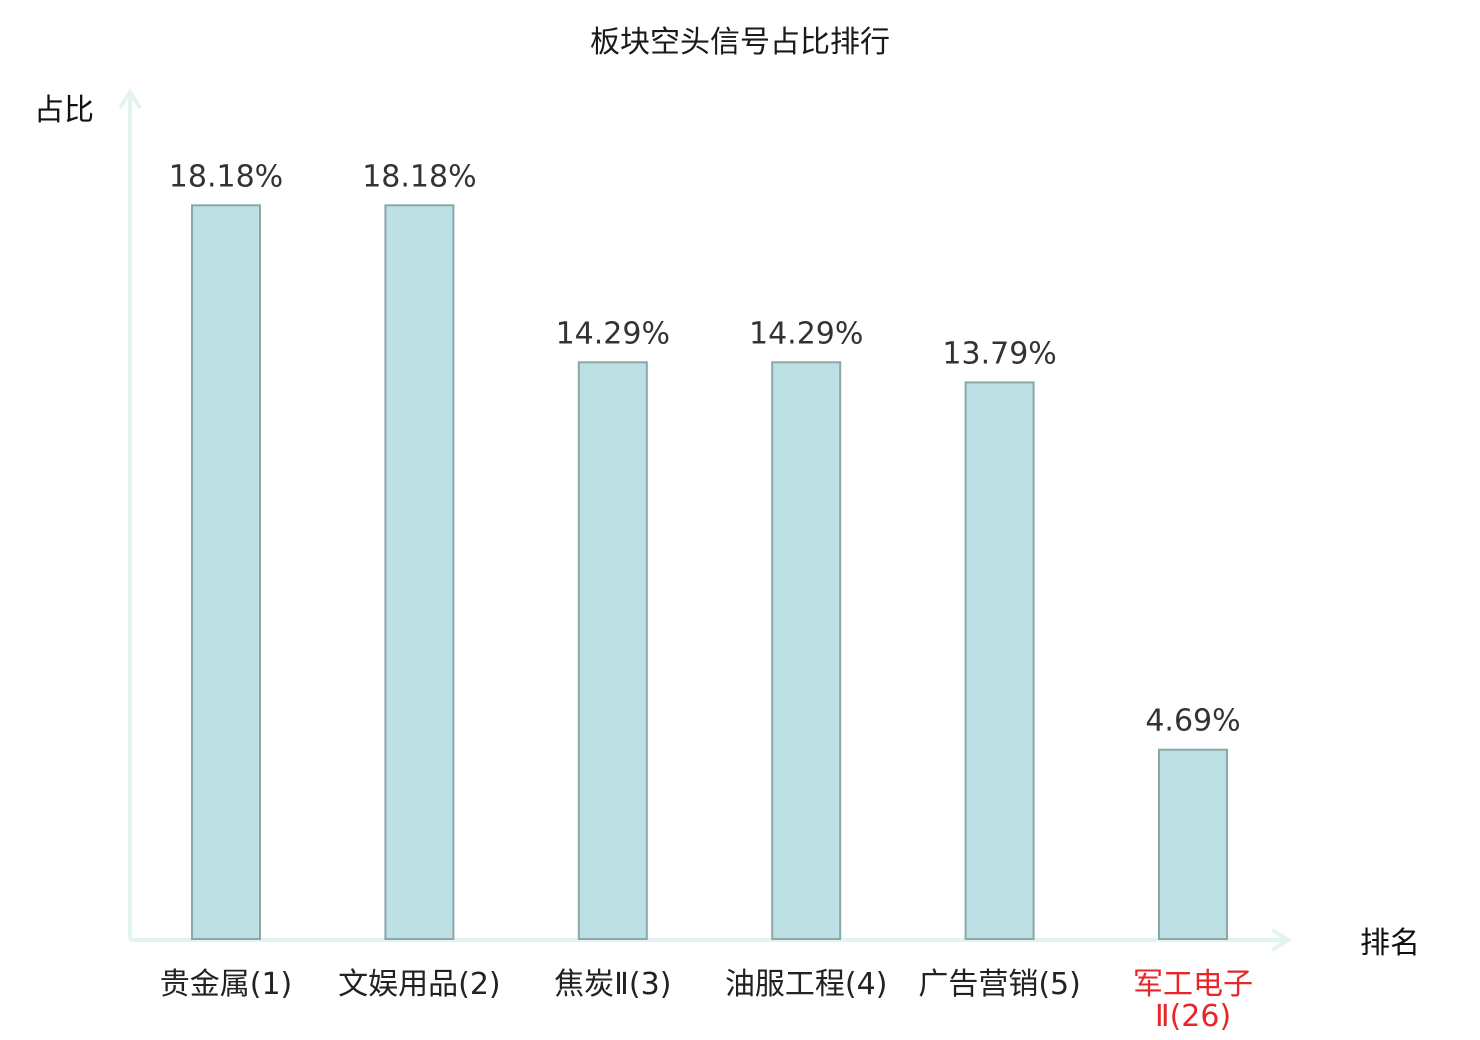  I want to click on bar-value-label: 4.69%, so click(1192, 721).